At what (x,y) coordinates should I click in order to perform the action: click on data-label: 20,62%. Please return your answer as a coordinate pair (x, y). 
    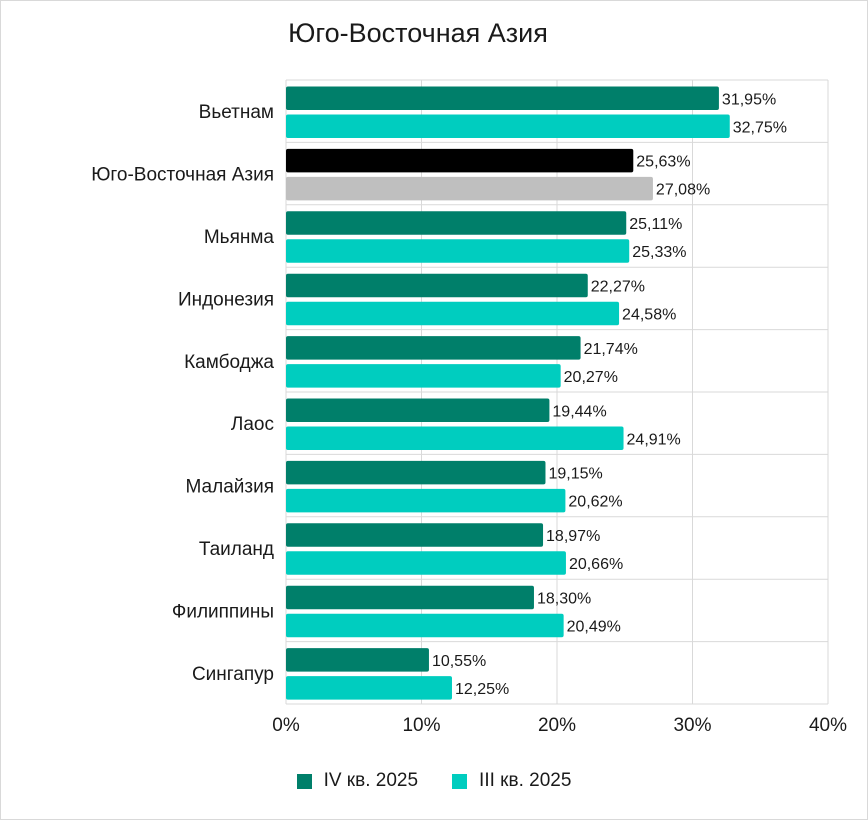
    Looking at the image, I should click on (595, 502).